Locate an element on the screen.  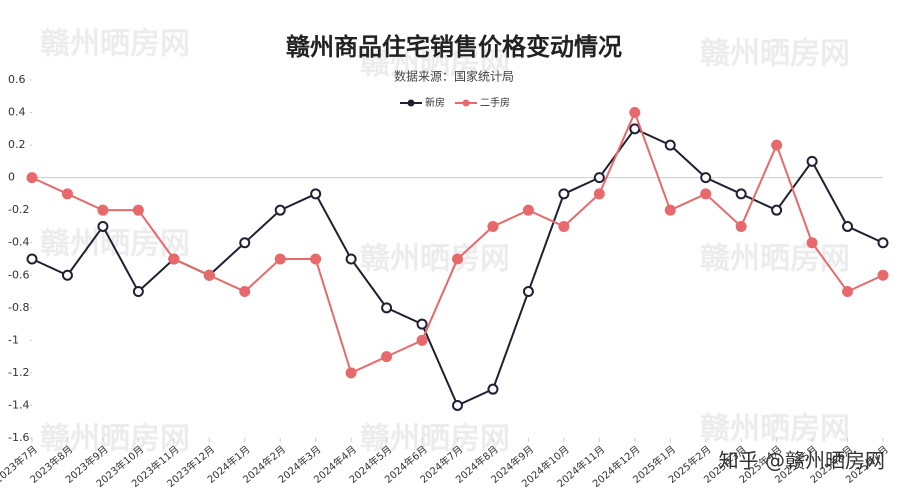
legend-label: 二手房 is located at coordinates (495, 102).